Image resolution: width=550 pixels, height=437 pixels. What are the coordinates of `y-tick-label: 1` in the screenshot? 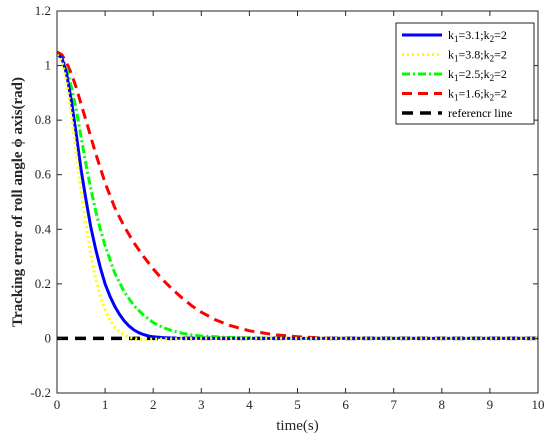 It's located at (48, 65).